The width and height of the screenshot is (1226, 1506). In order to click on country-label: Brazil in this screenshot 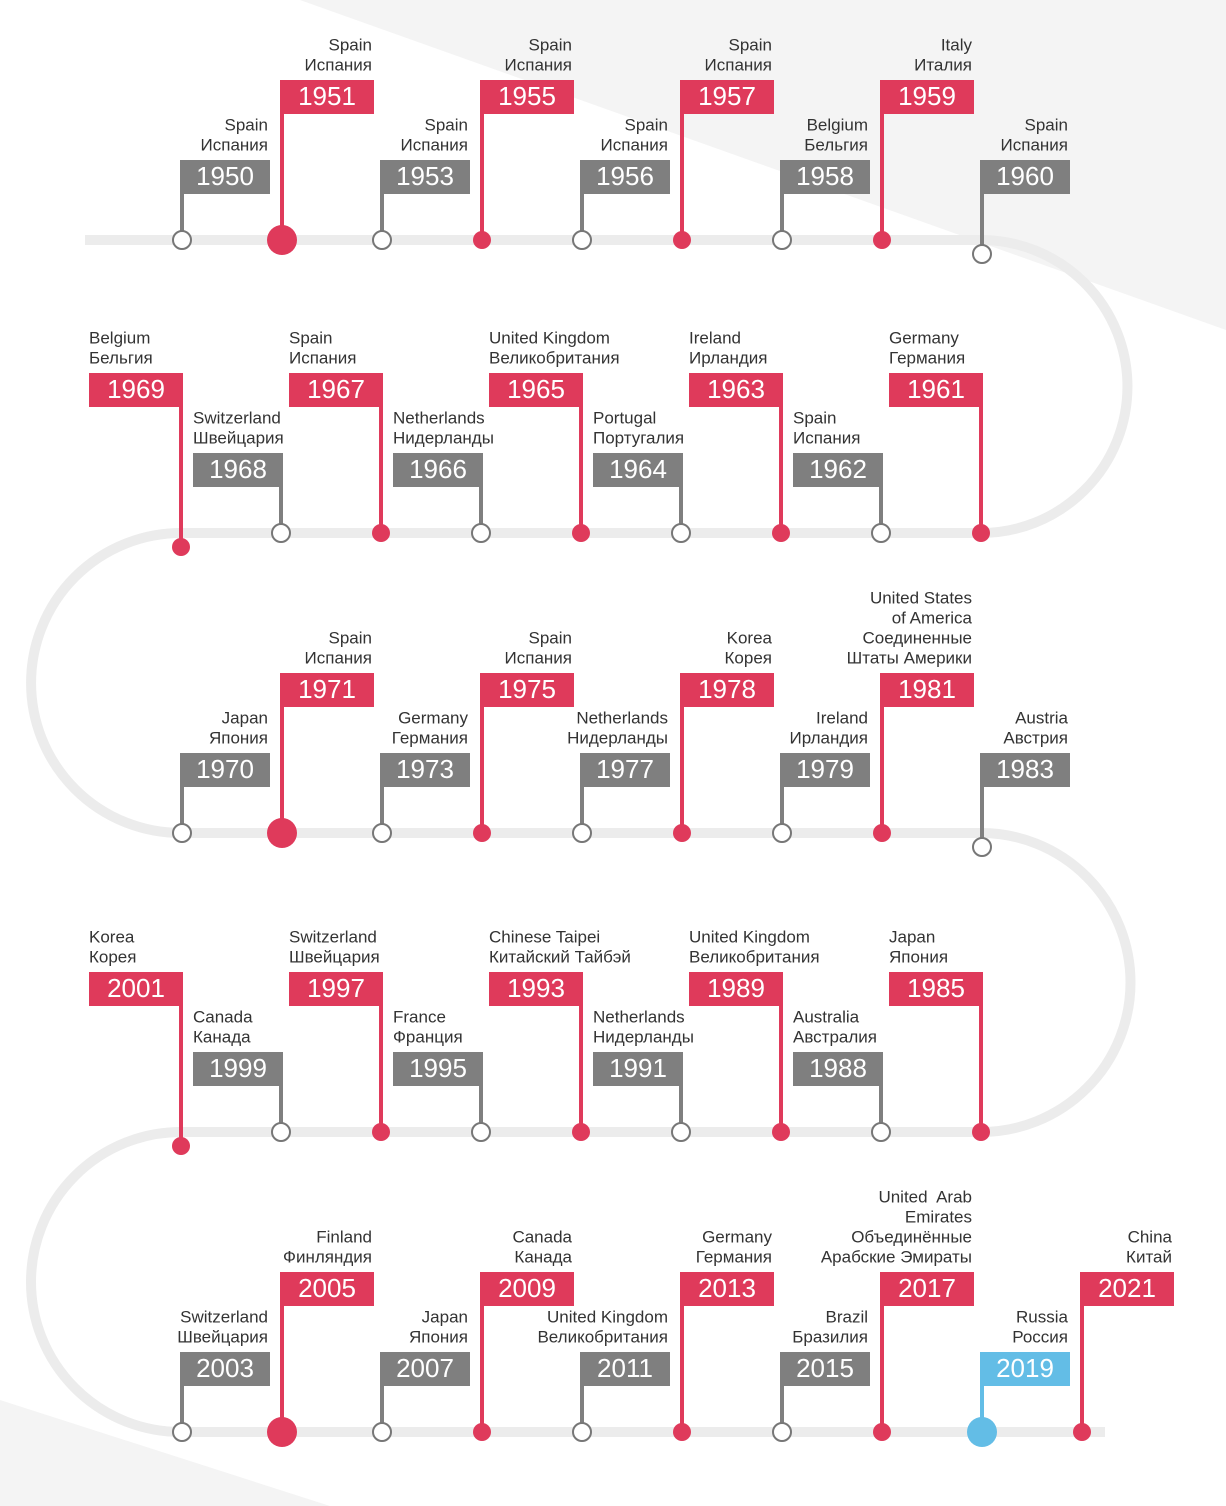, I will do `click(846, 1316)`.